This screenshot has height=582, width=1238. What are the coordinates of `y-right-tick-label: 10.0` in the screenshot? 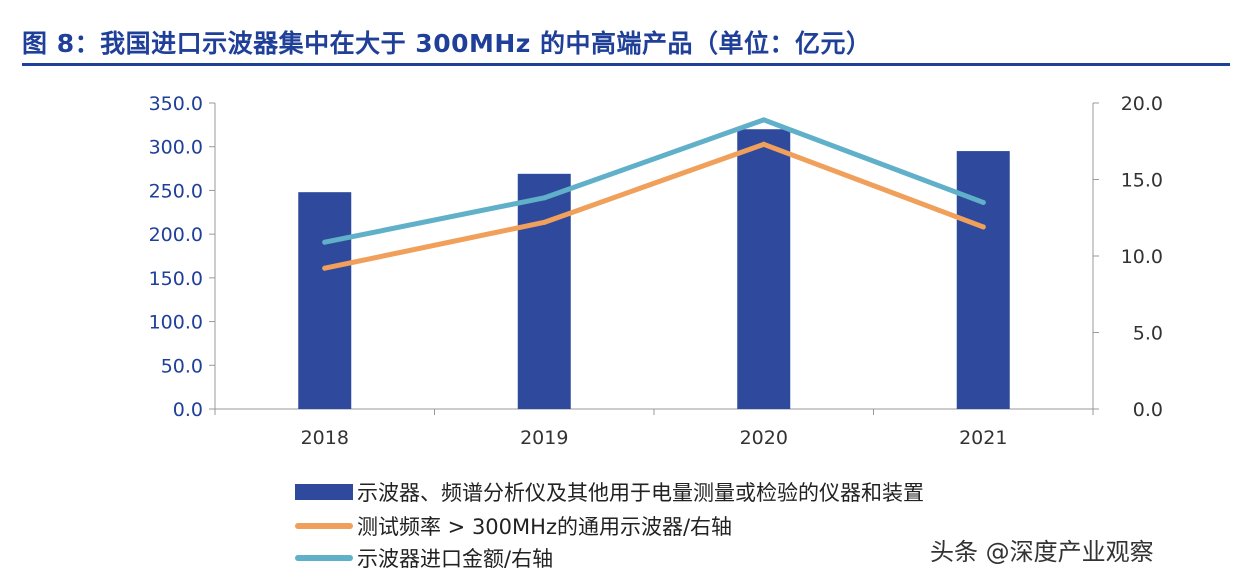 It's located at (1142, 257).